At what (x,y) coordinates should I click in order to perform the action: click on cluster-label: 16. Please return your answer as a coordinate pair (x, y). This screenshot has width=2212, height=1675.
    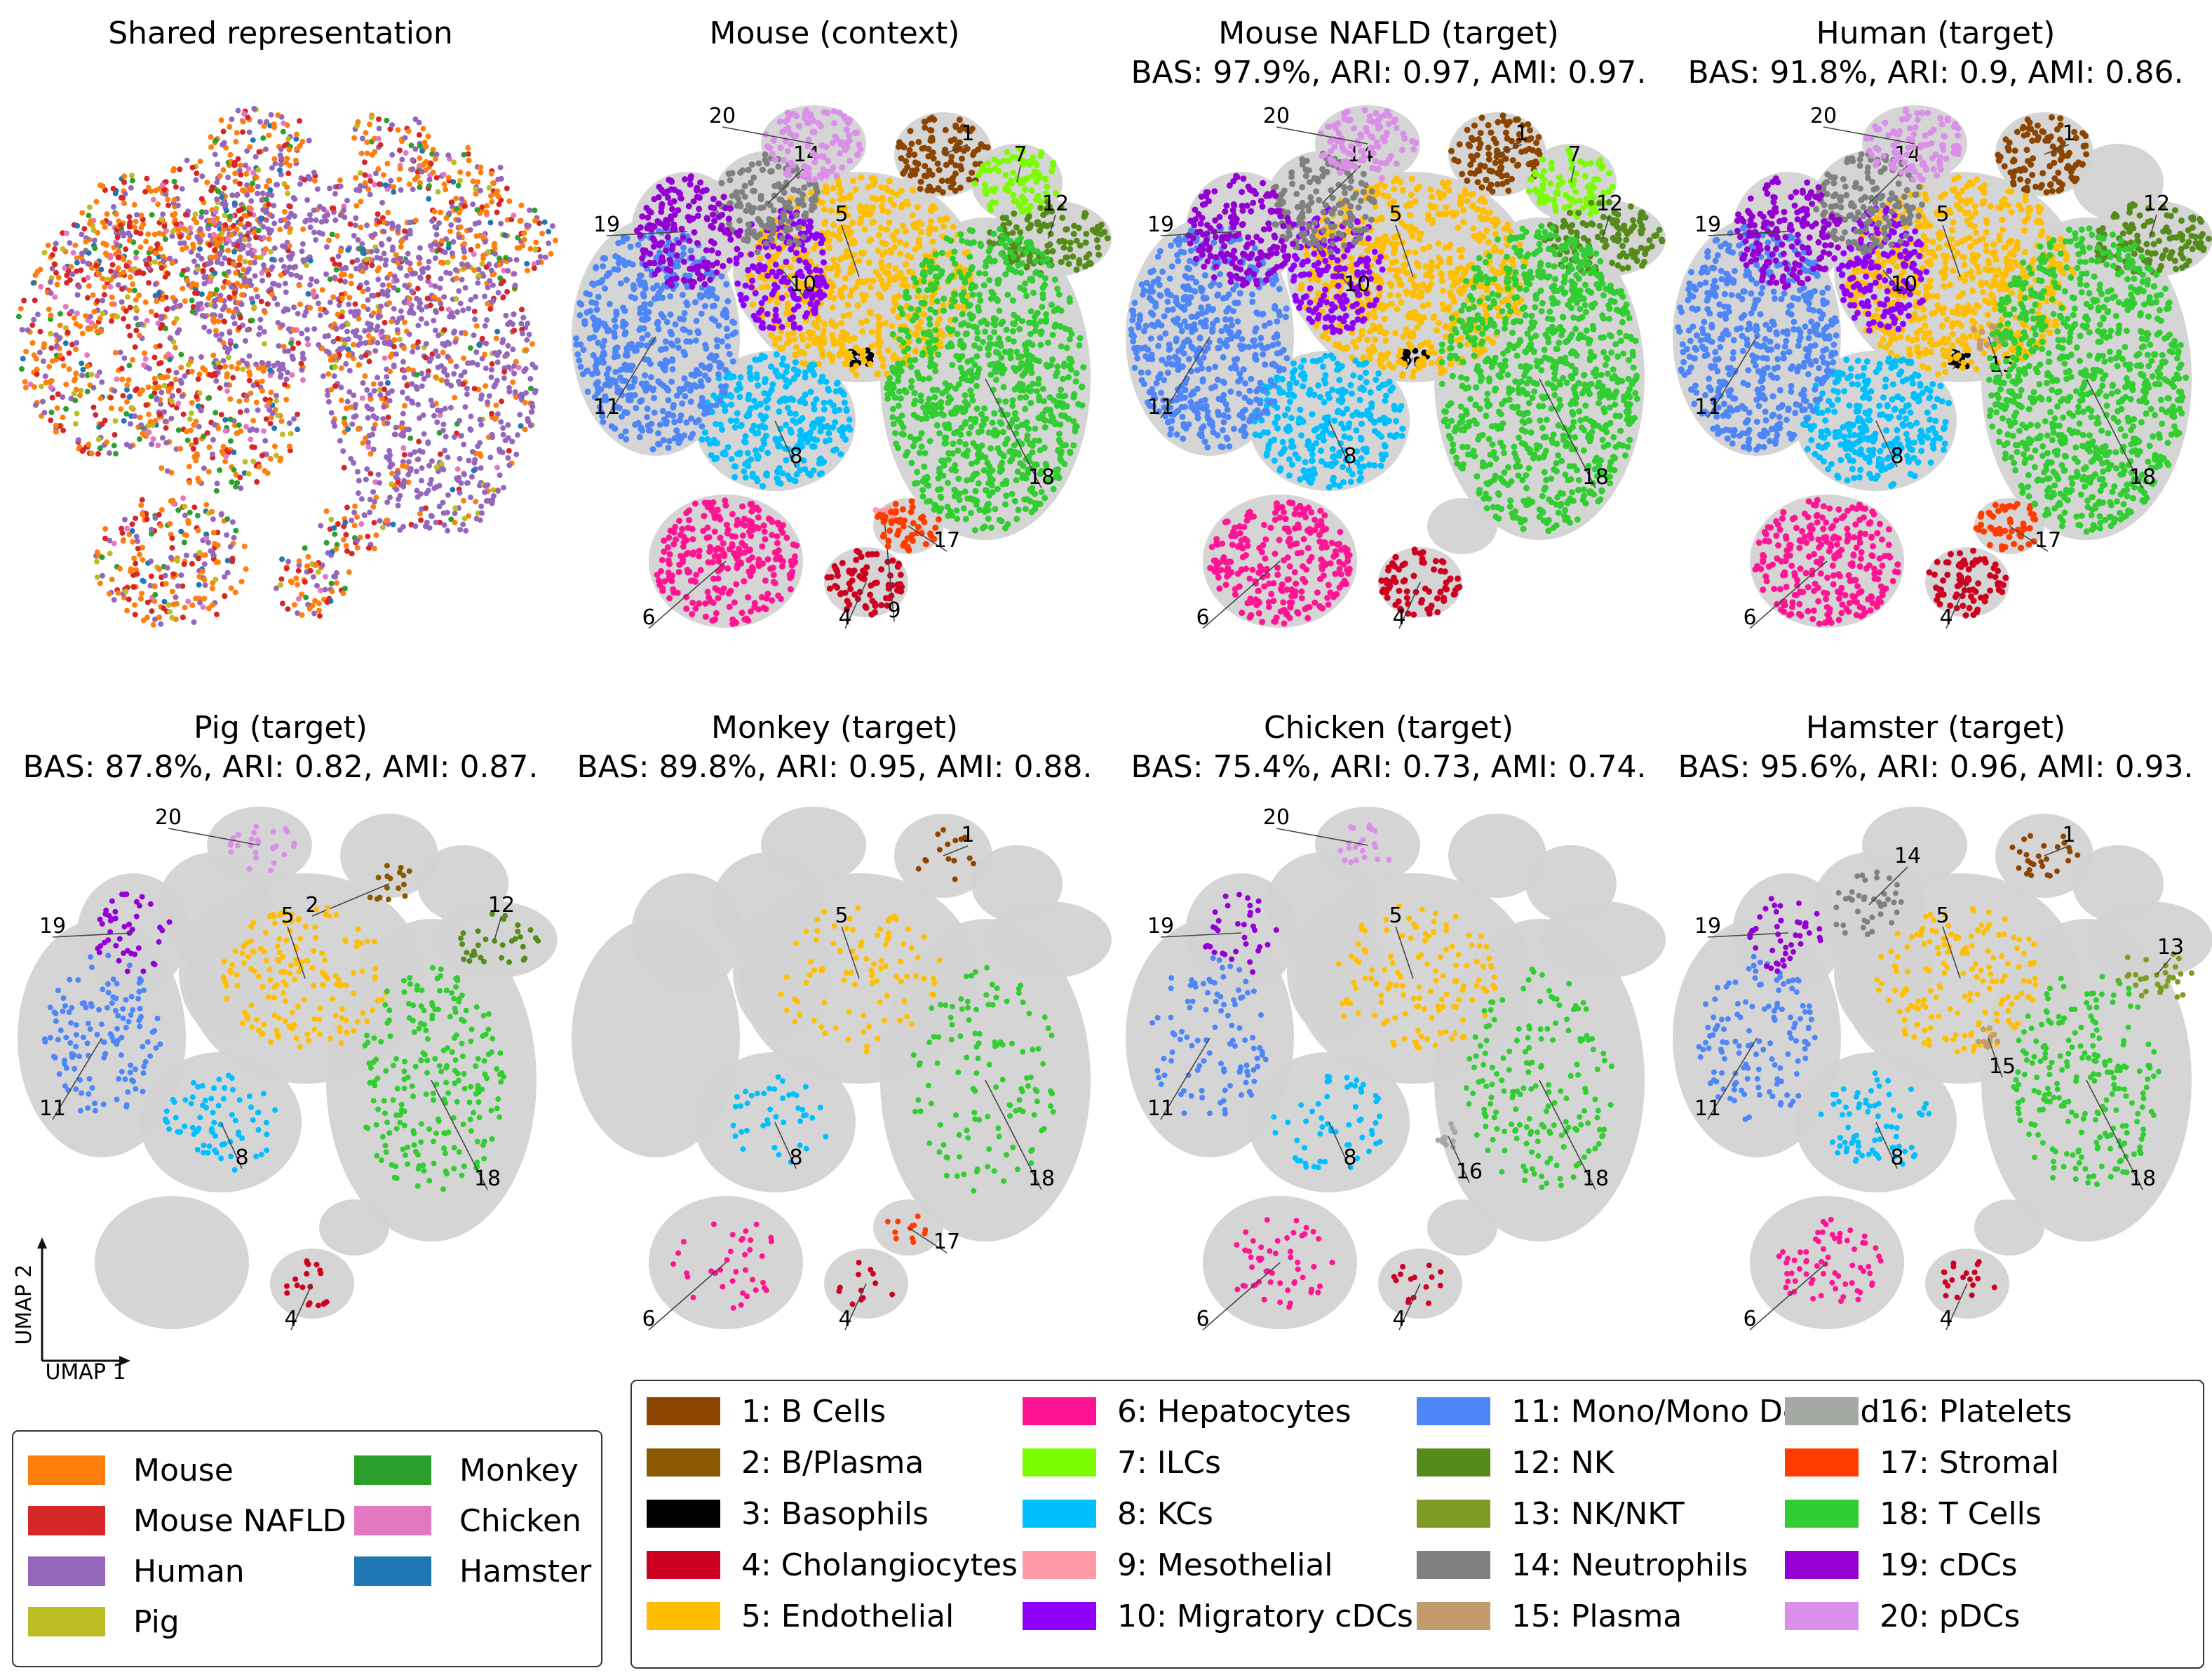
    Looking at the image, I should click on (1469, 1172).